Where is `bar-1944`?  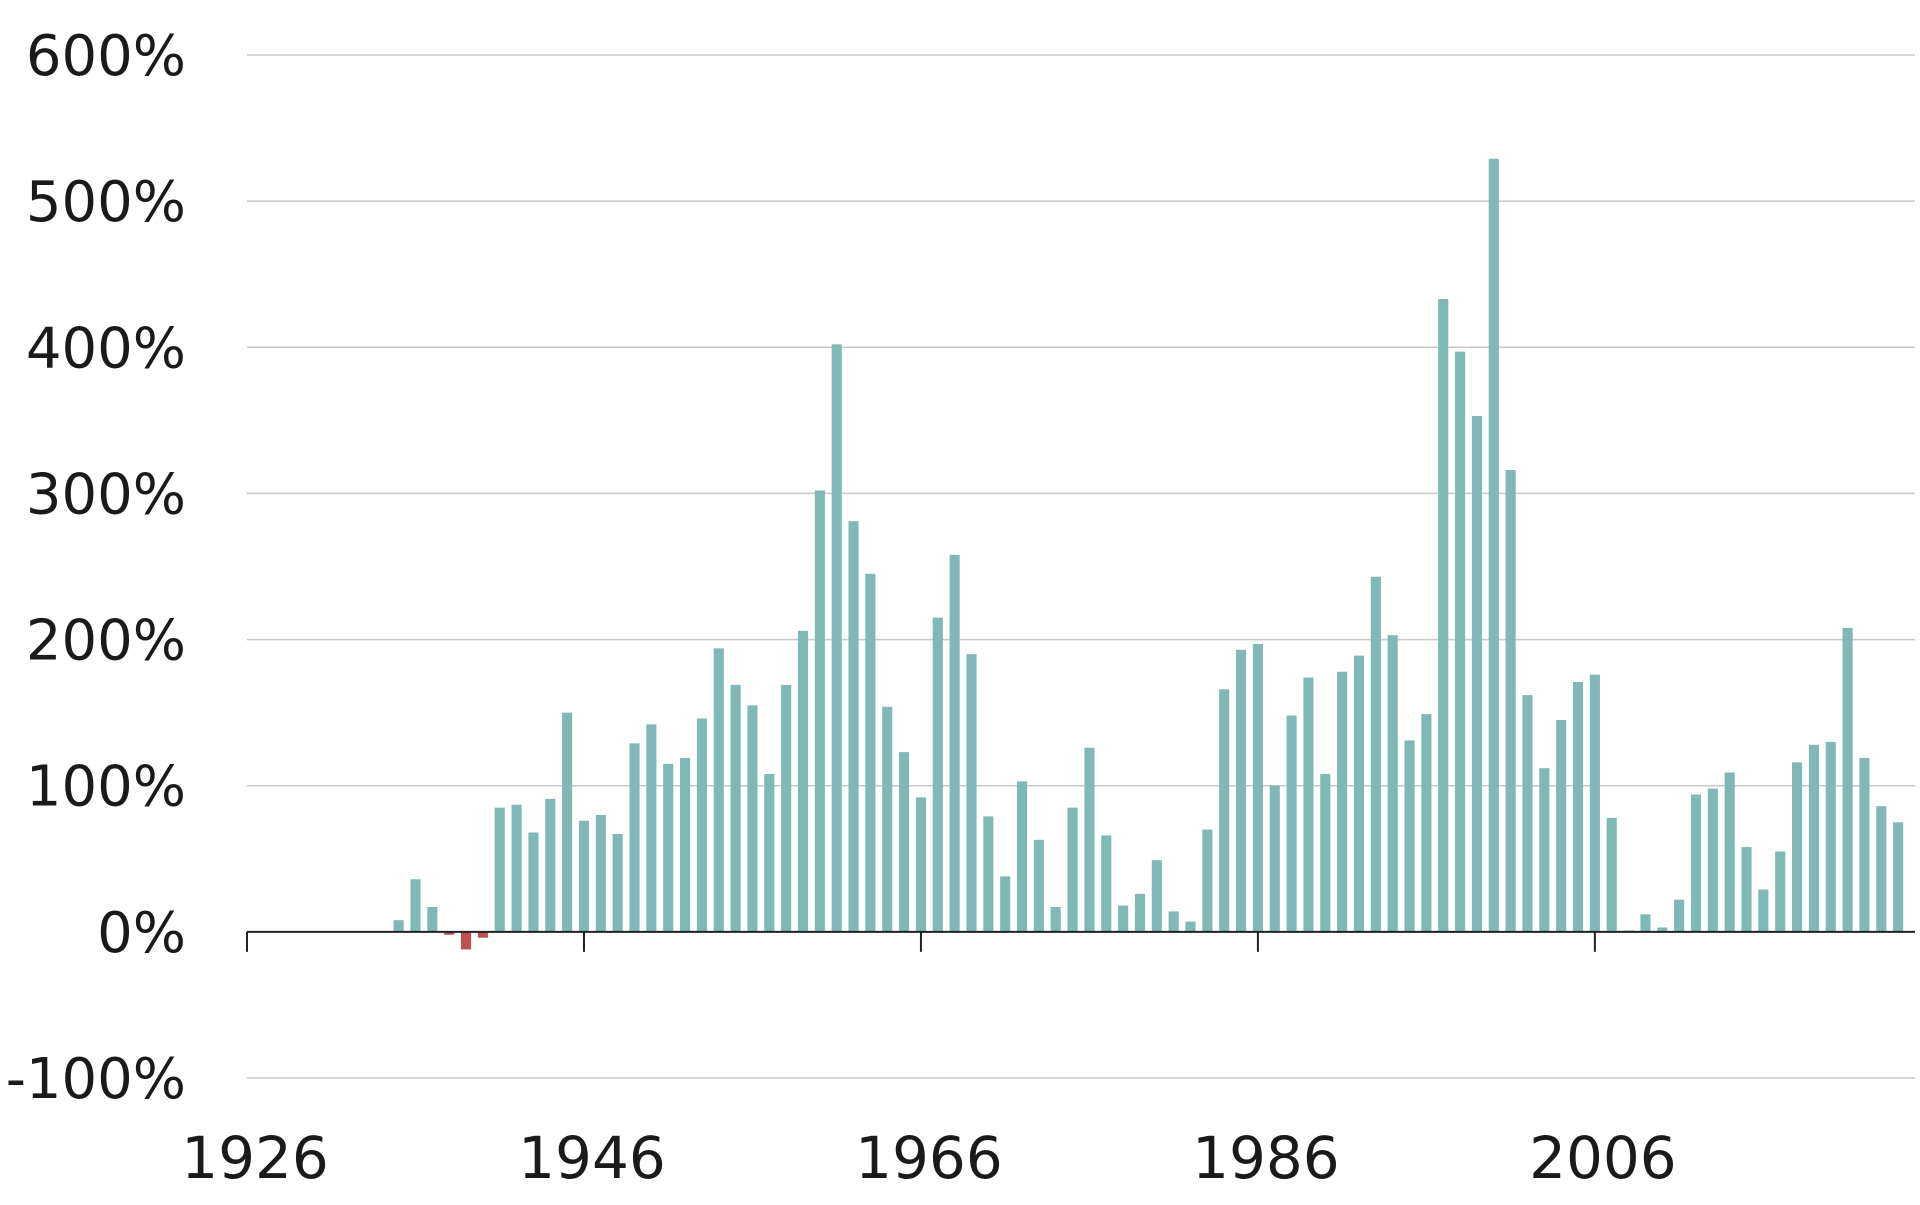
bar-1944 is located at coordinates (550, 865).